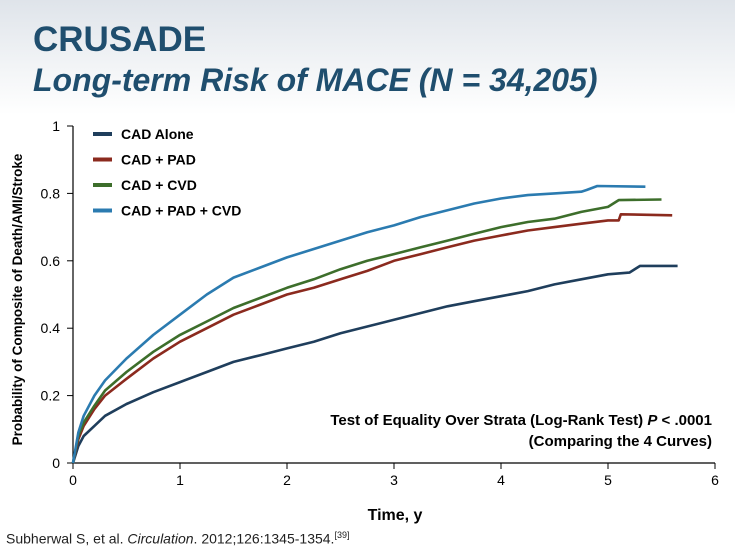 This screenshot has height=551, width=735. What do you see at coordinates (159, 185) in the screenshot?
I see `legend-label: CAD + CVD` at bounding box center [159, 185].